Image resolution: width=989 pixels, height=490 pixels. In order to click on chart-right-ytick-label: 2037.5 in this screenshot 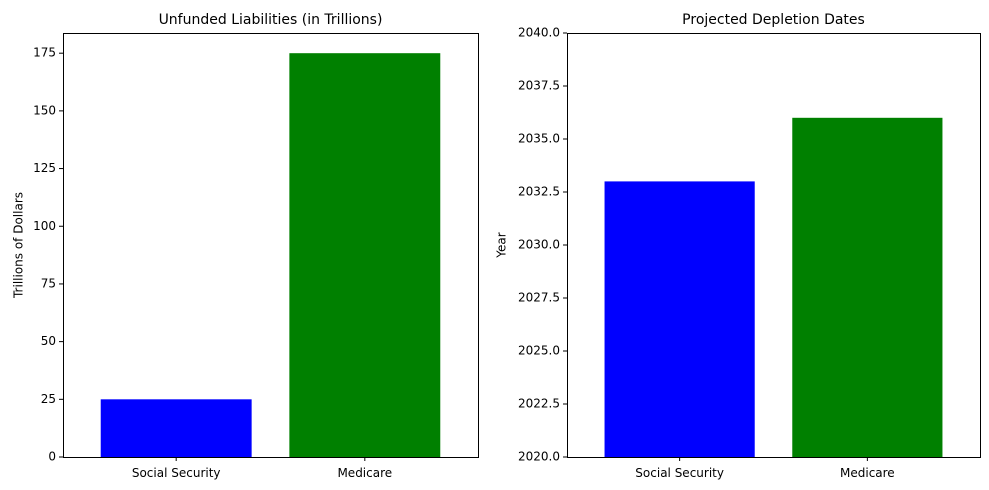, I will do `click(539, 86)`.